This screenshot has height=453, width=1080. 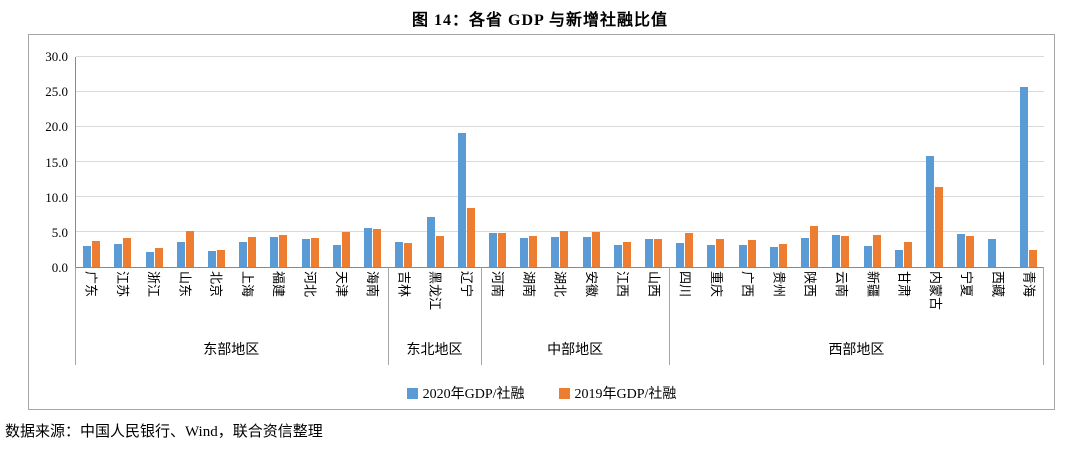 I want to click on category-label: 内蒙古, so click(x=935, y=291).